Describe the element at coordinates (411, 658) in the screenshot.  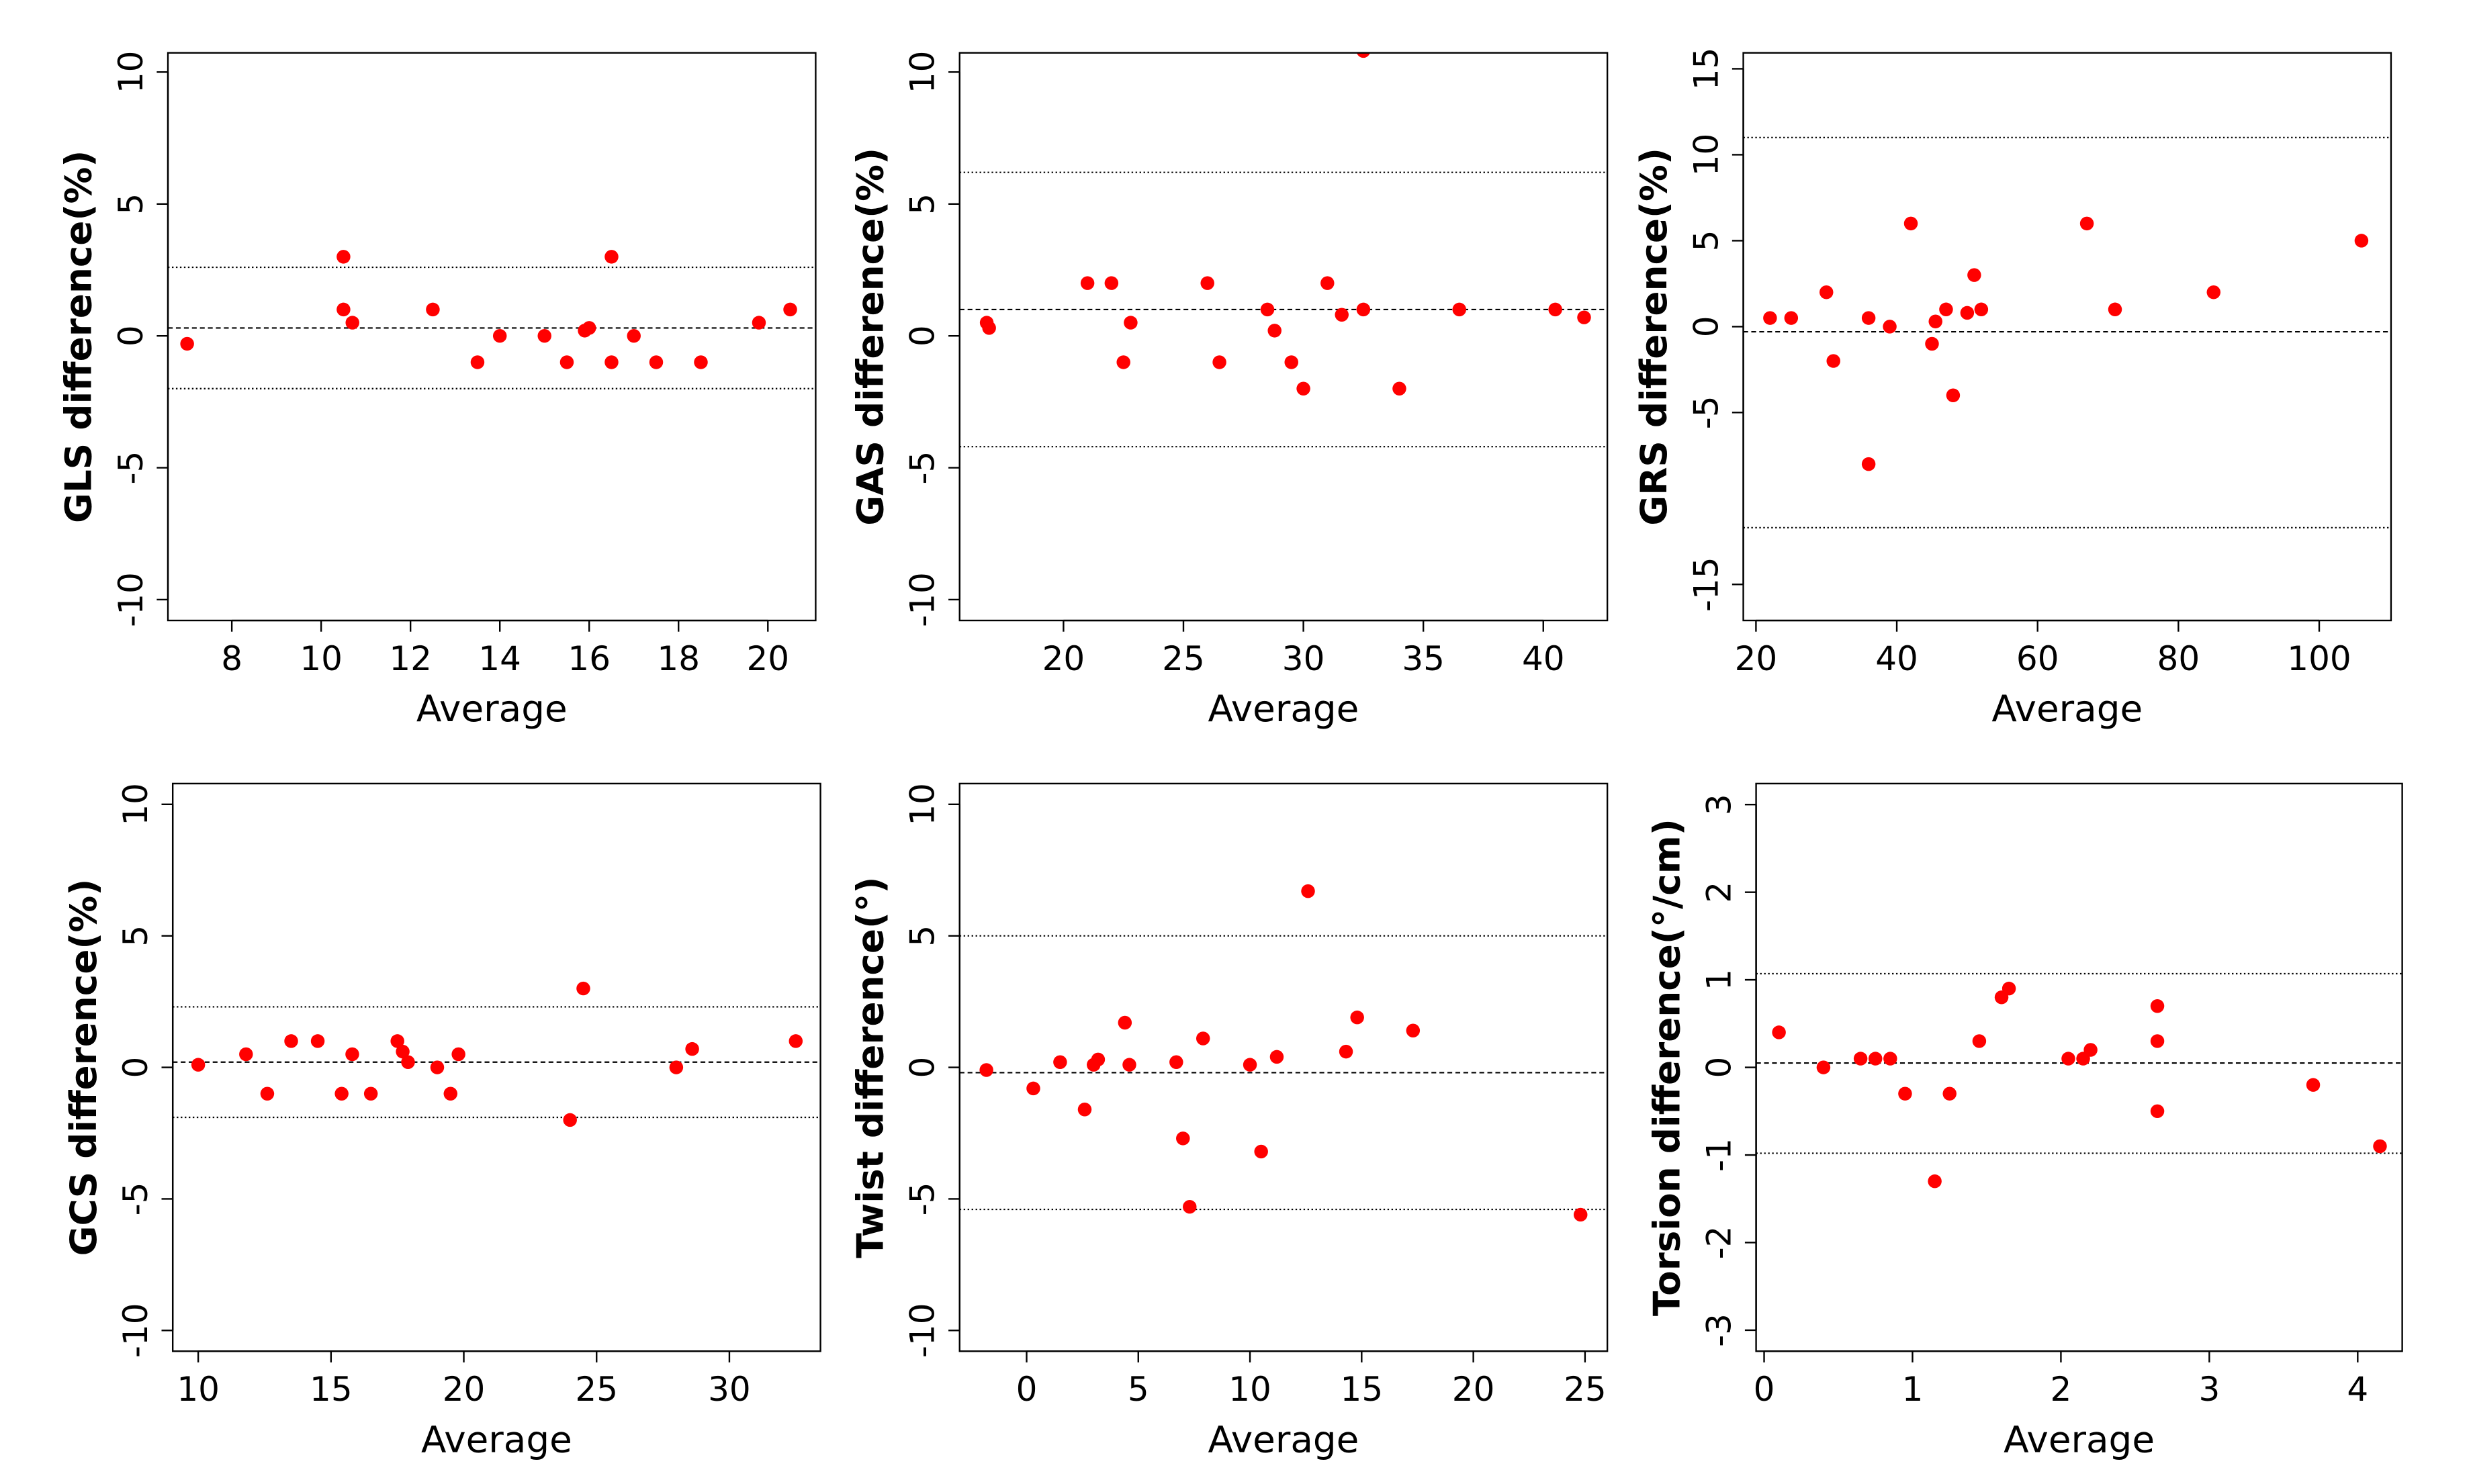
I see `x-tick-label: 12` at that location.